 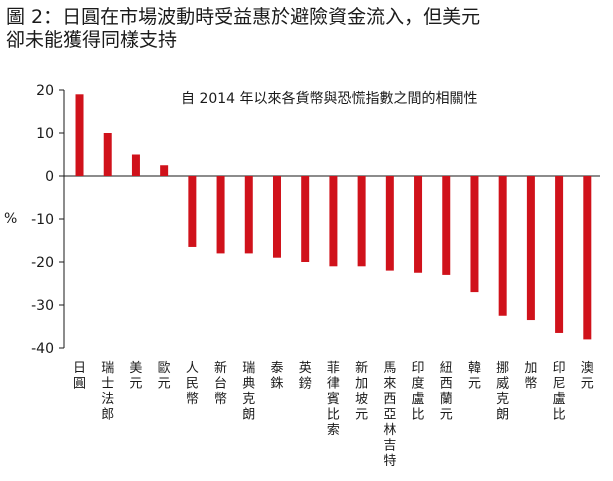 What do you see at coordinates (45, 134) in the screenshot?
I see `y-tick-label: 10` at bounding box center [45, 134].